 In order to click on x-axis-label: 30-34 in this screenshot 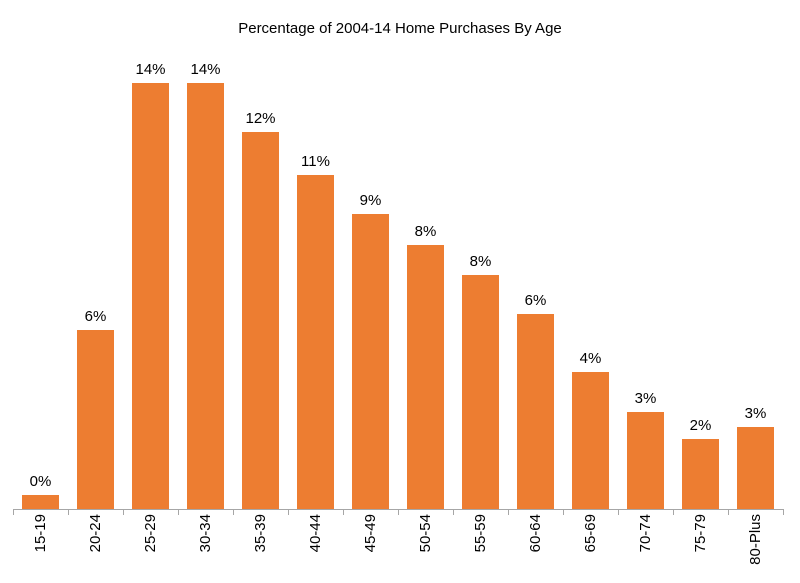, I will do `click(205, 533)`.